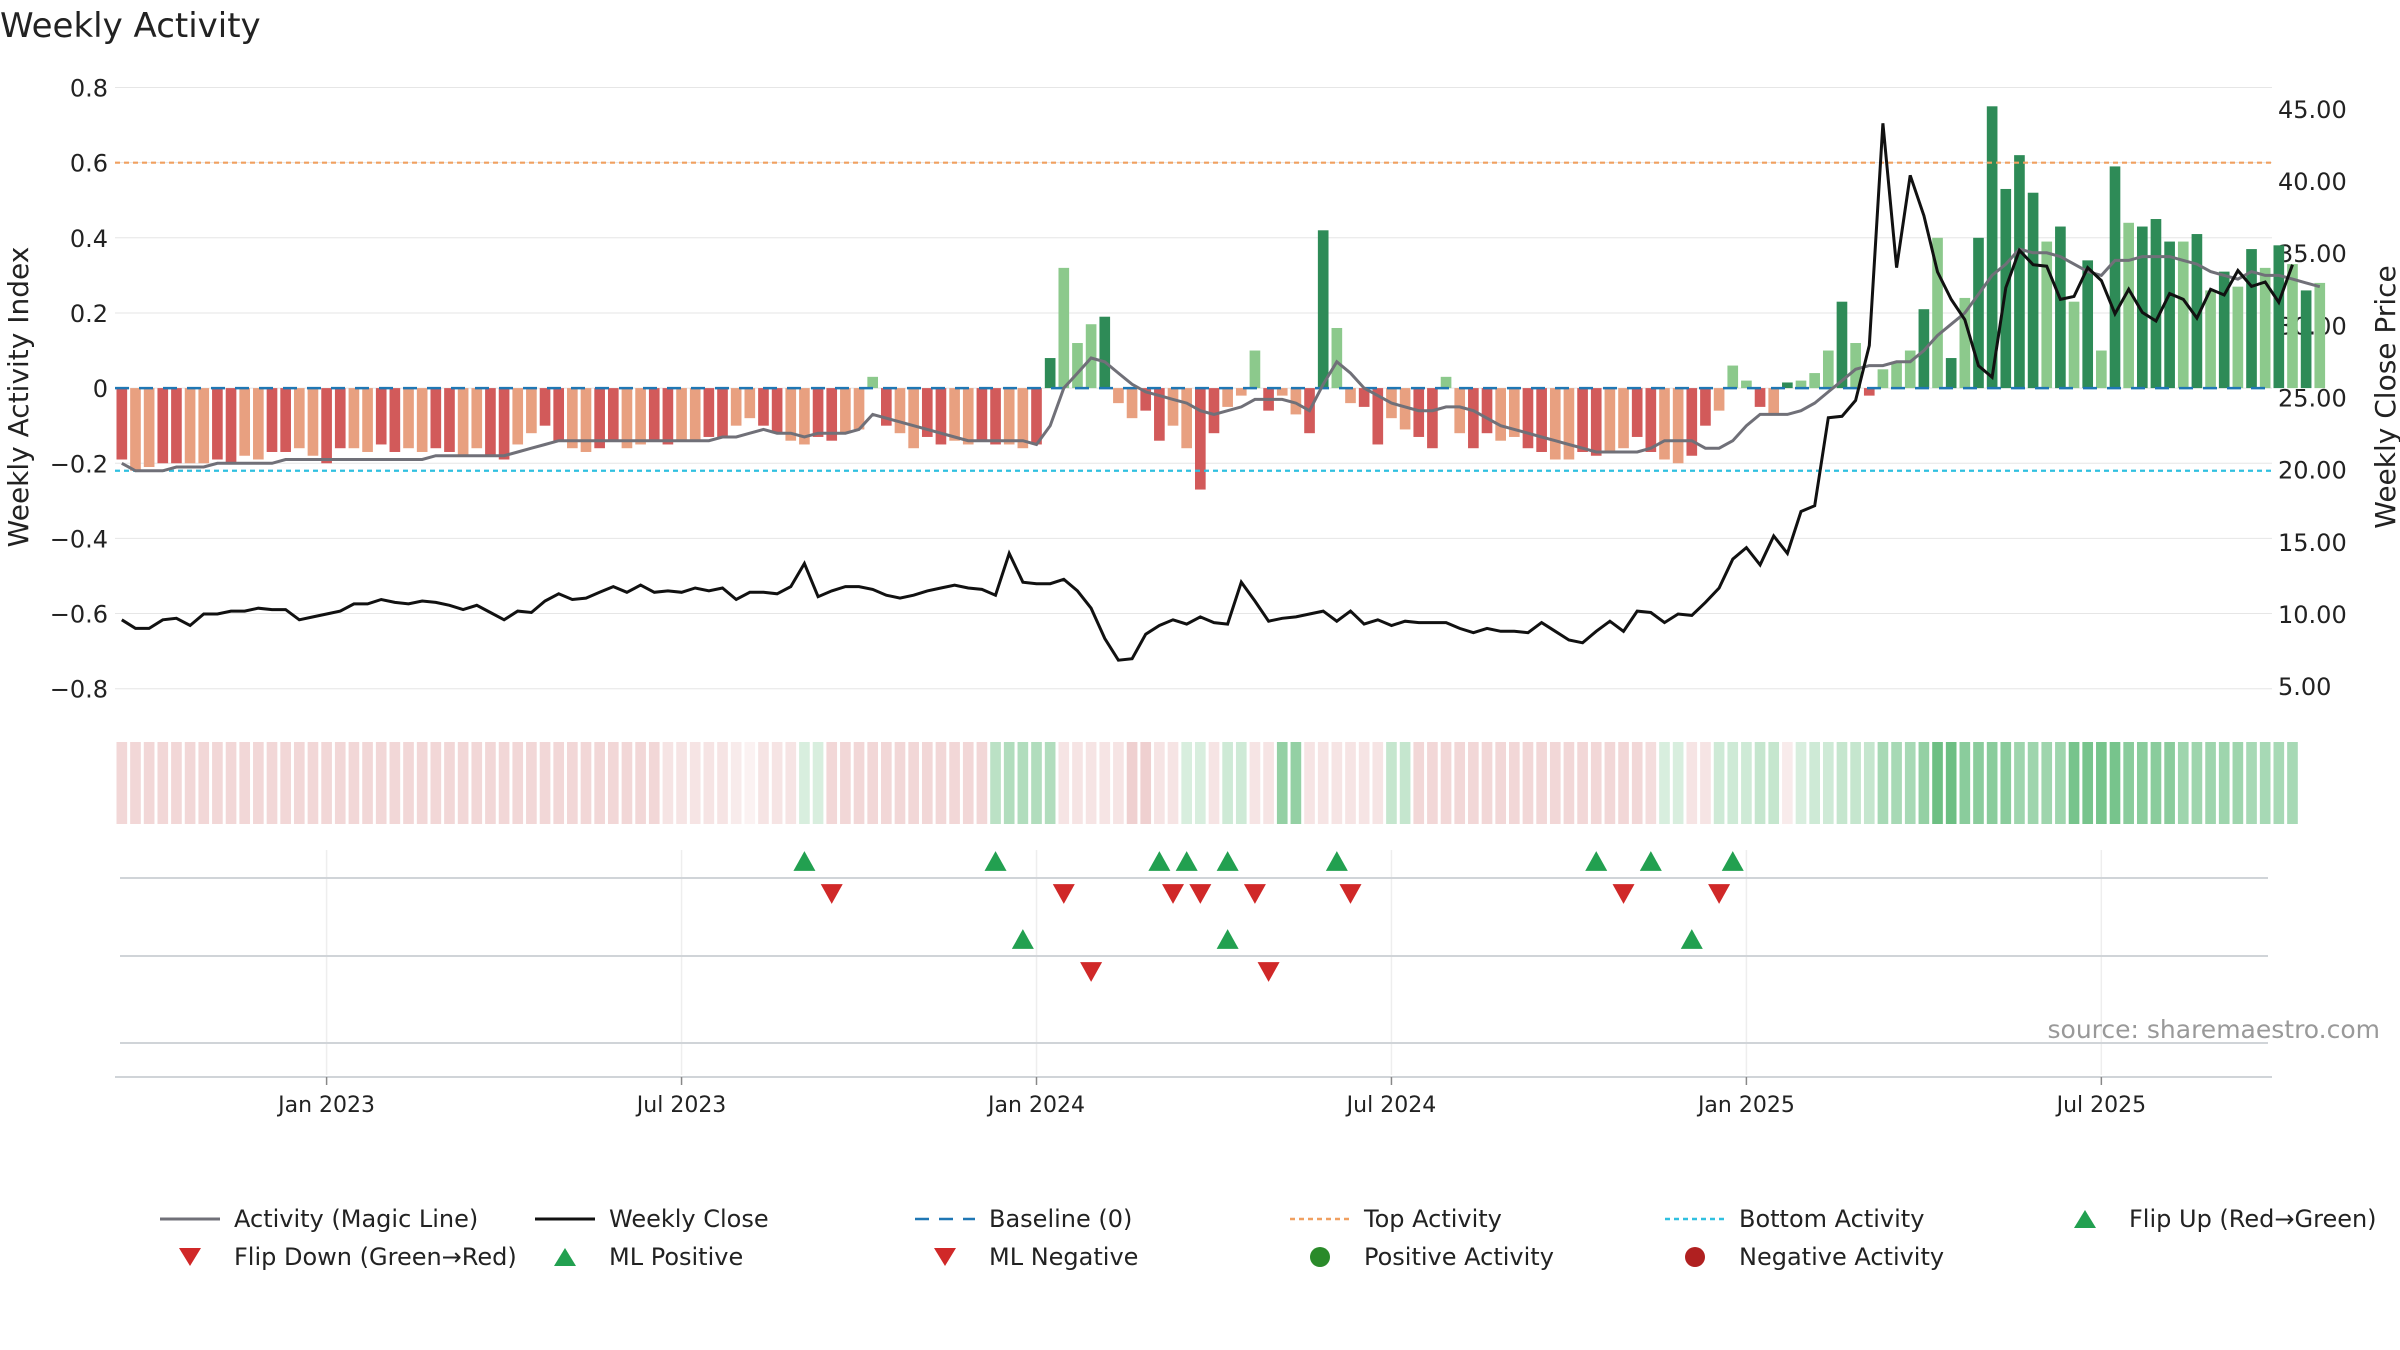 The height and width of the screenshot is (1350, 2400). I want to click on legend-label: Bottom Activity, so click(1832, 1219).